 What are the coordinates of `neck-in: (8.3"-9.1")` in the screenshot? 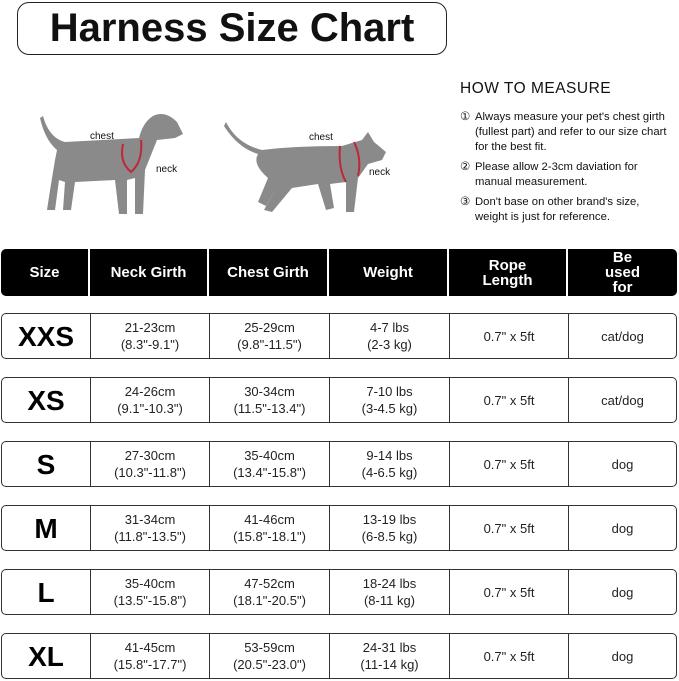 It's located at (150, 344).